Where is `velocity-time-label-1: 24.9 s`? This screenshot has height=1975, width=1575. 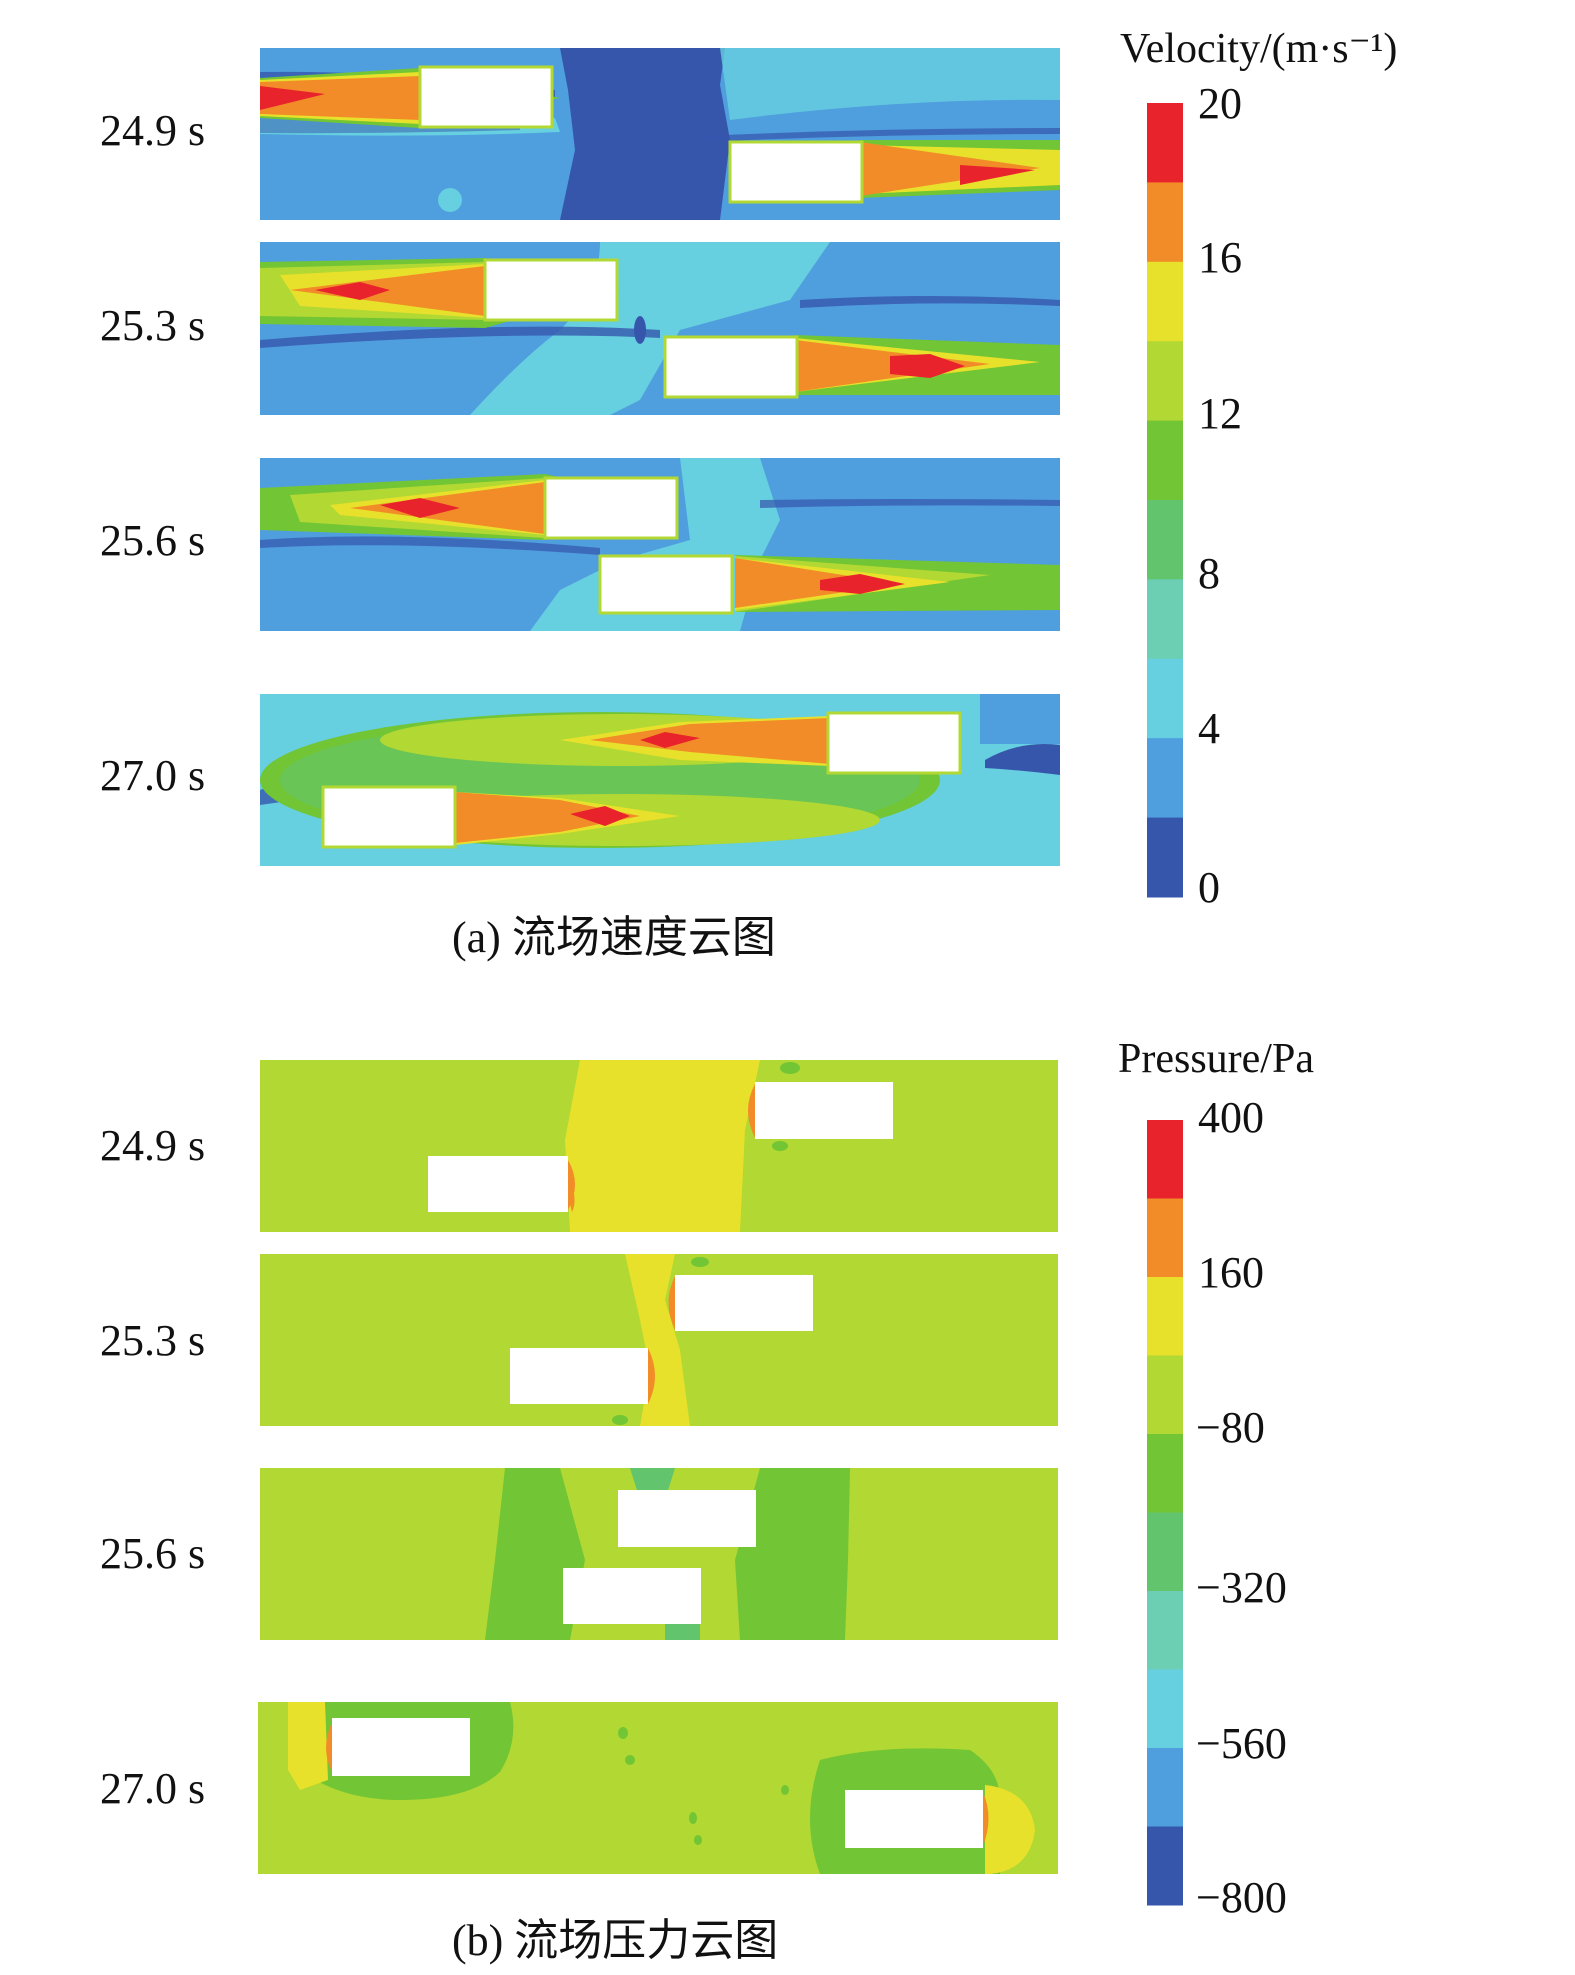 velocity-time-label-1: 24.9 s is located at coordinates (152, 130).